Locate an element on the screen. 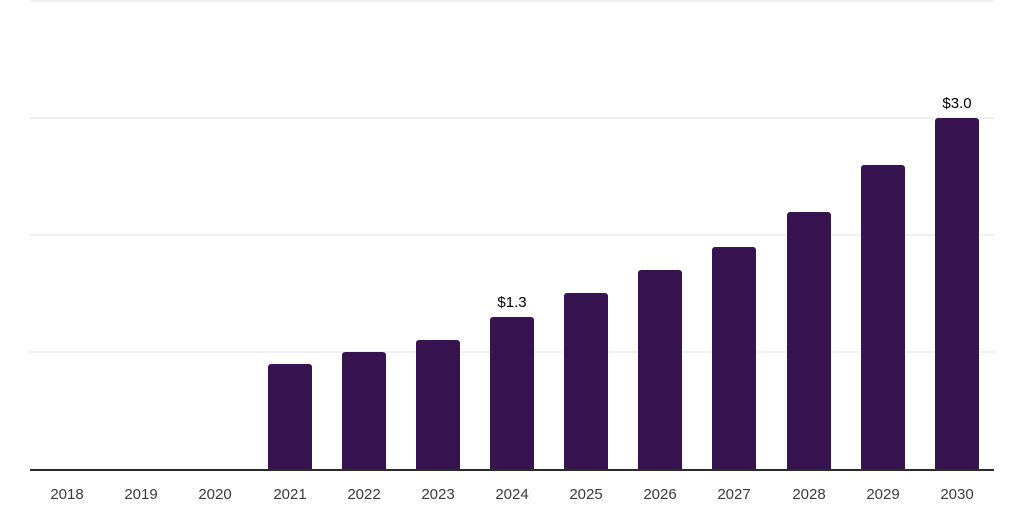 The height and width of the screenshot is (512, 1024). x-tick-label-2030: 2030 is located at coordinates (957, 494).